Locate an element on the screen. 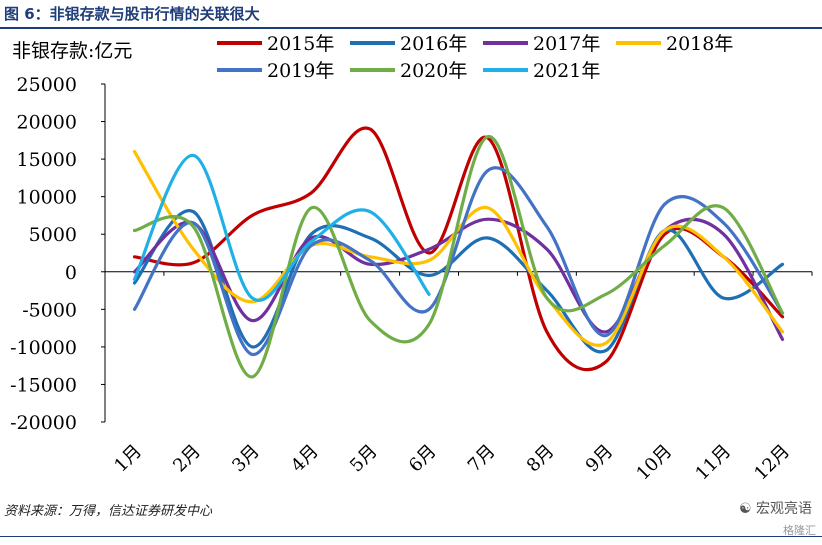  legend-label: 2019年 is located at coordinates (300, 71).